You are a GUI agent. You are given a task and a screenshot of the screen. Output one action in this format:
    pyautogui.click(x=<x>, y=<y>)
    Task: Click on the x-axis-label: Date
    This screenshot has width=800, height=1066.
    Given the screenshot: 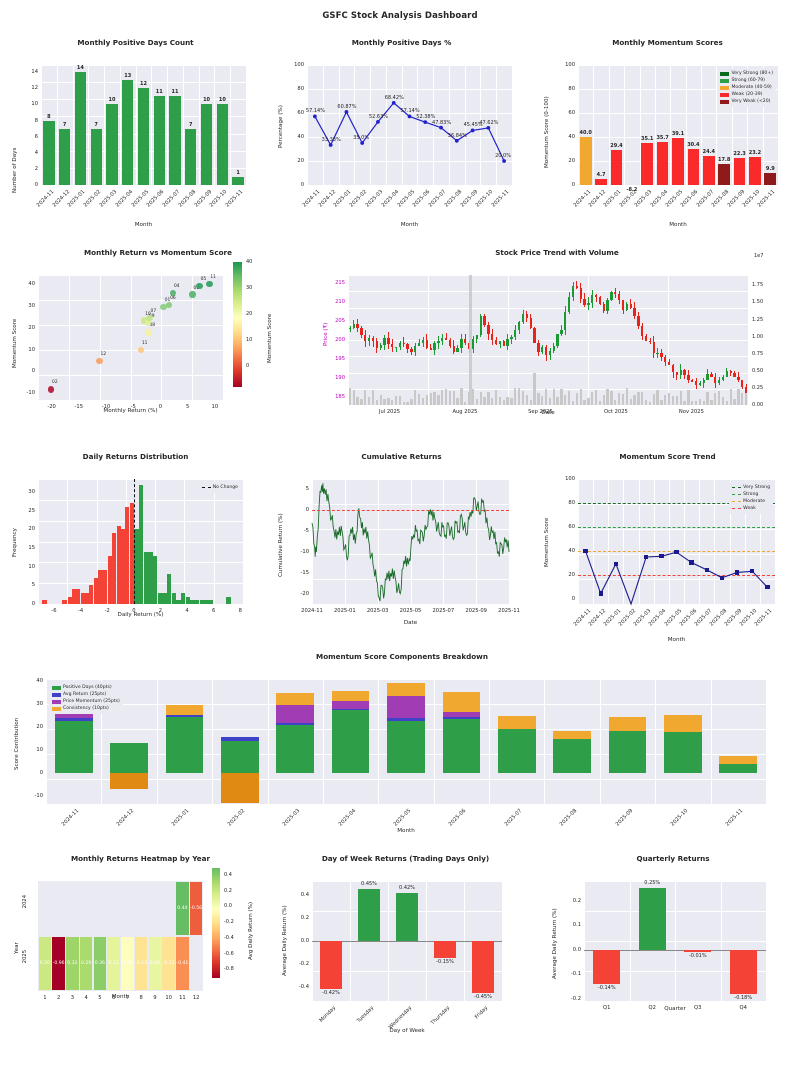 What is the action you would take?
    pyautogui.click(x=410, y=623)
    